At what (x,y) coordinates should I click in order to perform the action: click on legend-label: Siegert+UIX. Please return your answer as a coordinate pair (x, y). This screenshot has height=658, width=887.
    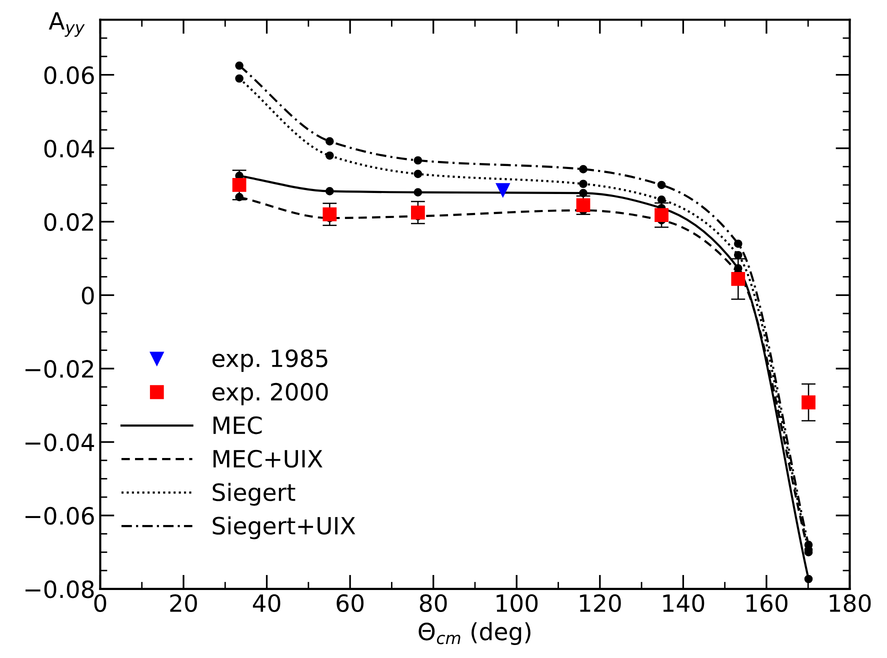
    Looking at the image, I should click on (284, 528).